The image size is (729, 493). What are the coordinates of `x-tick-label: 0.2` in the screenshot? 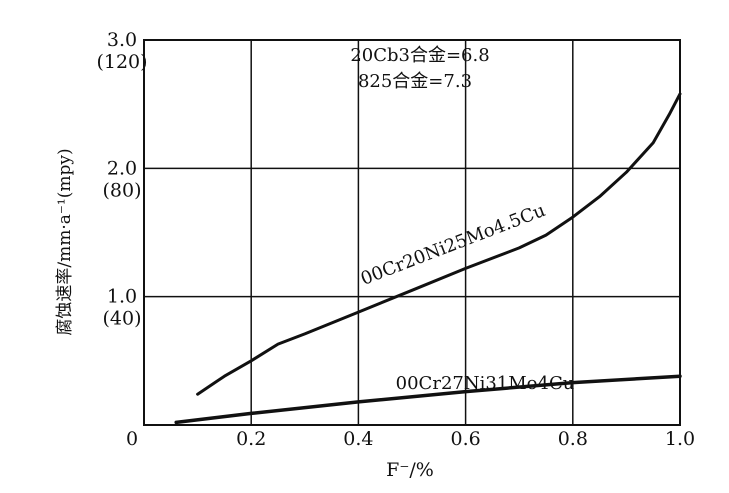 It's located at (251, 439).